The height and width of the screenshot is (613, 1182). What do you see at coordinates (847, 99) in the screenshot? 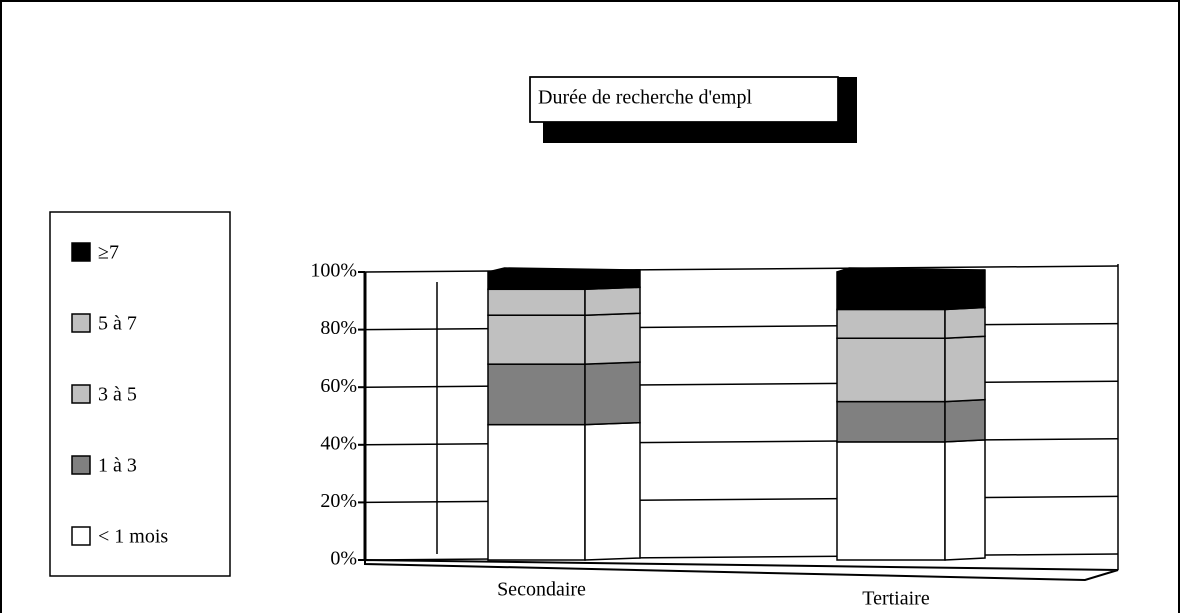
I see `title-shadow-edge` at bounding box center [847, 99].